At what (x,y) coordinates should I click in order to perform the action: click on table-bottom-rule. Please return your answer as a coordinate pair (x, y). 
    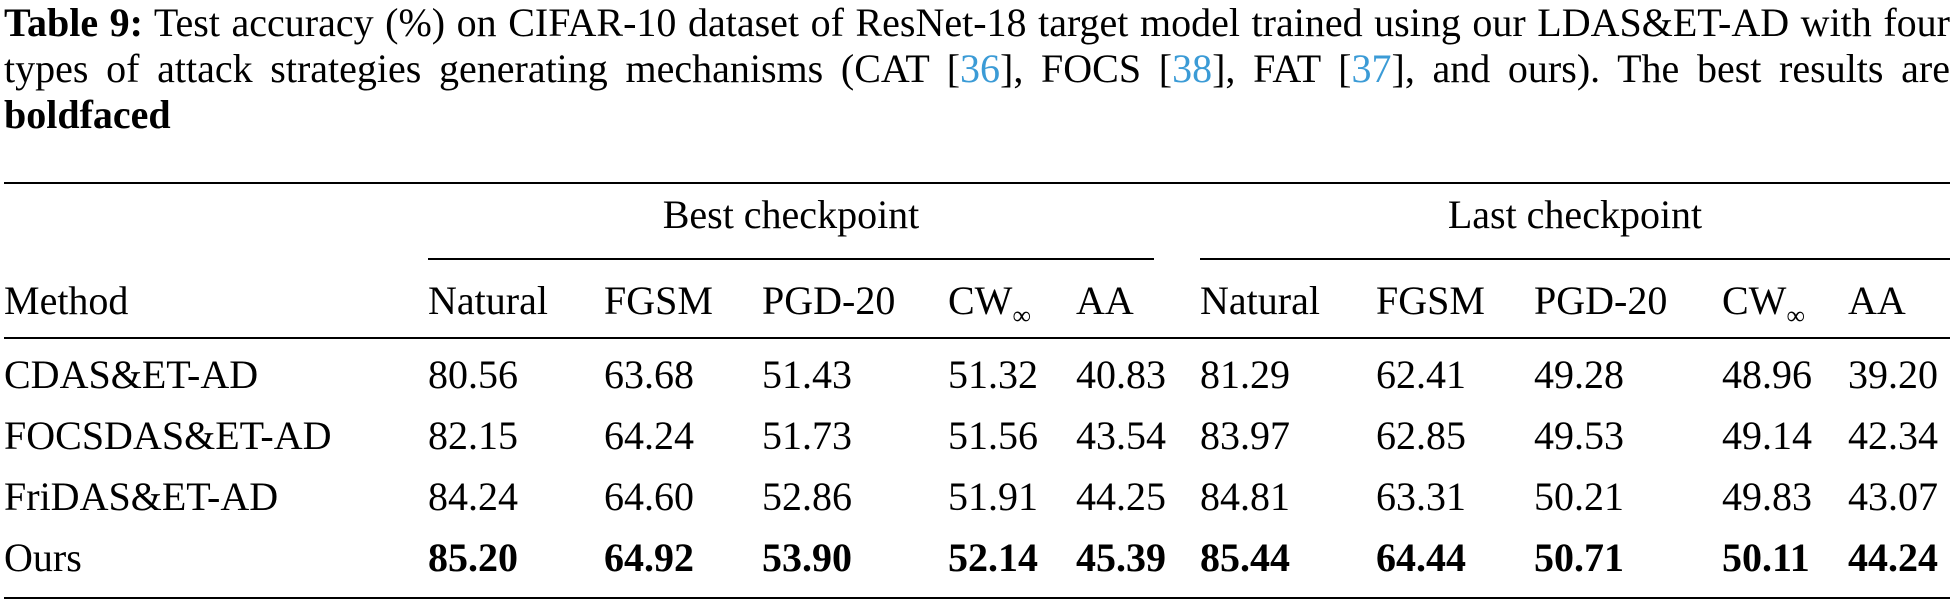
    Looking at the image, I should click on (977, 598).